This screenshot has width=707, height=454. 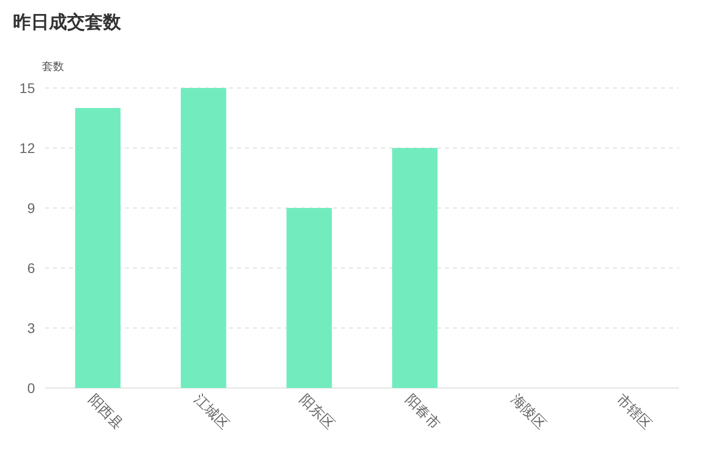 I want to click on y-tick-label: 6, so click(x=31, y=268).